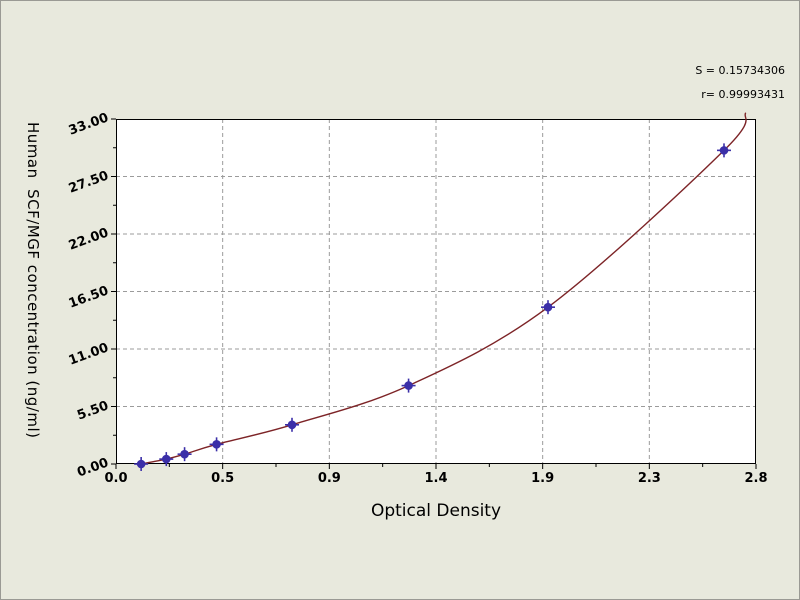  What do you see at coordinates (93, 410) in the screenshot?
I see `y-tick-label: 5.50` at bounding box center [93, 410].